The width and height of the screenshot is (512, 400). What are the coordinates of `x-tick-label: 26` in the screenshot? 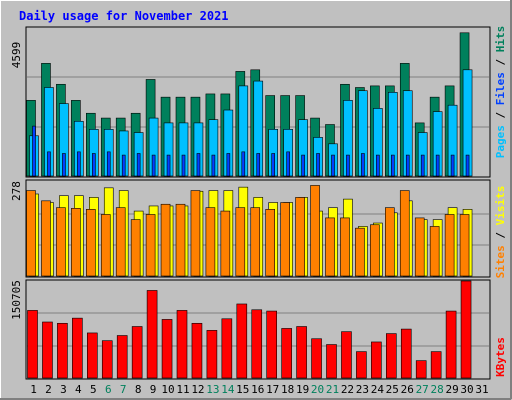 It's located at (407, 389).